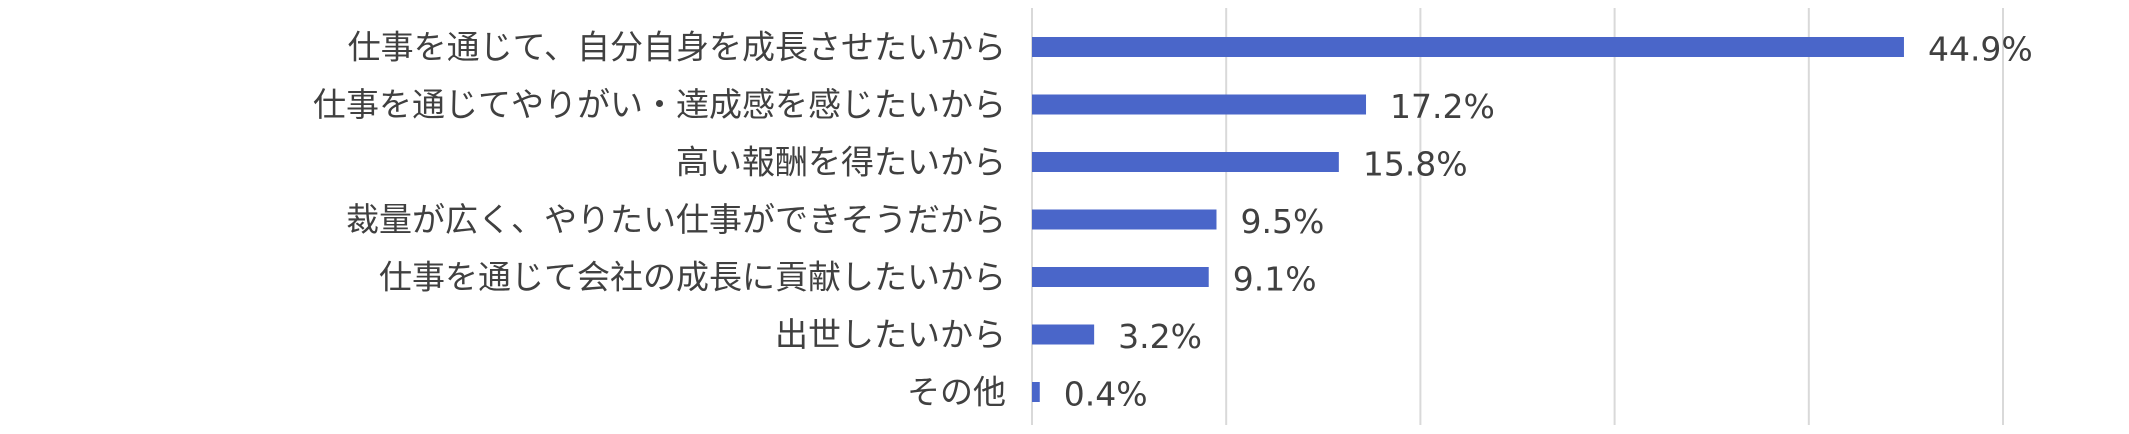 The height and width of the screenshot is (434, 2129). What do you see at coordinates (841, 162) in the screenshot?
I see `category-label: 高い報酬を得たいから` at bounding box center [841, 162].